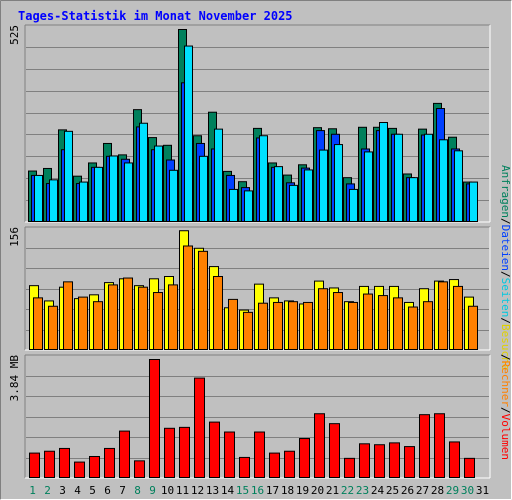  I want to click on x-tick-label-day-31: 31, so click(482, 490).